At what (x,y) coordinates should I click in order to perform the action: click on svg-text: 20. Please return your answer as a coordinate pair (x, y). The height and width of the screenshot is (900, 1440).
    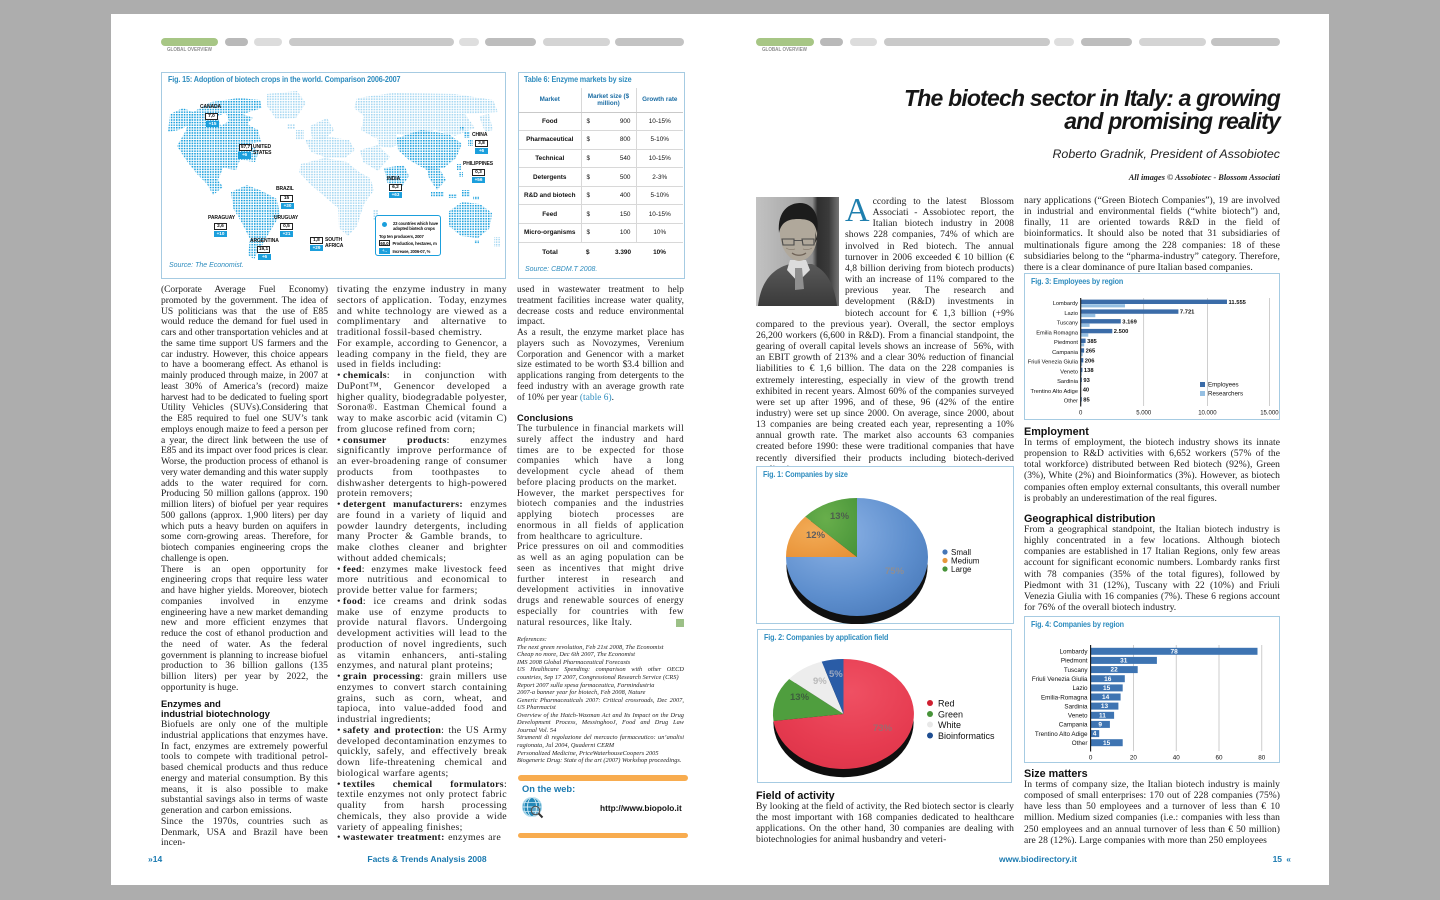
    Looking at the image, I should click on (1134, 758).